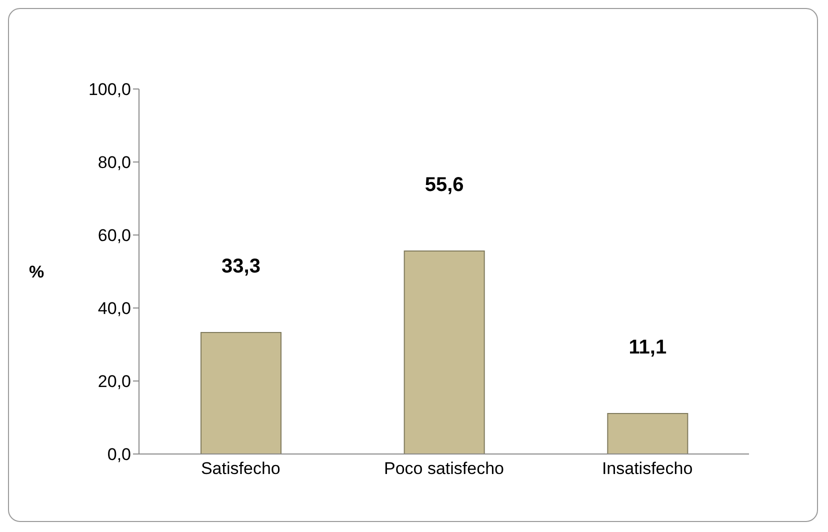 The height and width of the screenshot is (532, 828). What do you see at coordinates (444, 185) in the screenshot?
I see `data-label: 55,6` at bounding box center [444, 185].